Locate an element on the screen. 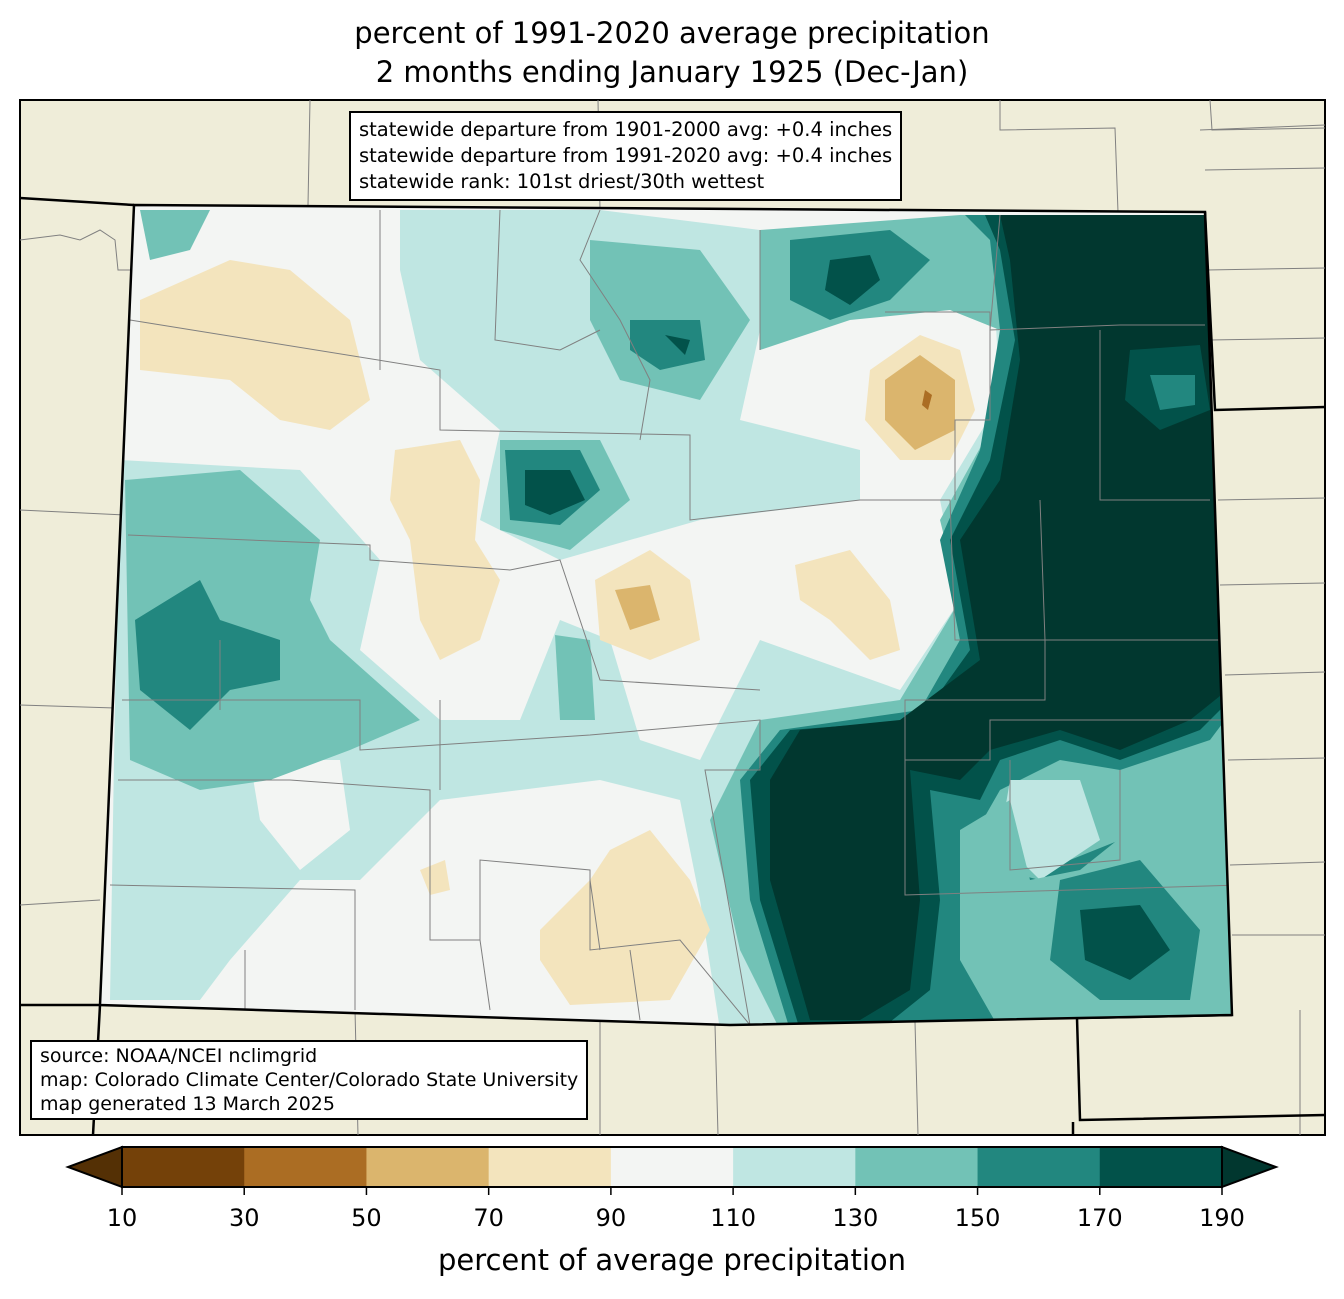 The height and width of the screenshot is (1299, 1344). map-title-line2: 2 months ending January 1925 (Dec-Jan) is located at coordinates (672, 72).